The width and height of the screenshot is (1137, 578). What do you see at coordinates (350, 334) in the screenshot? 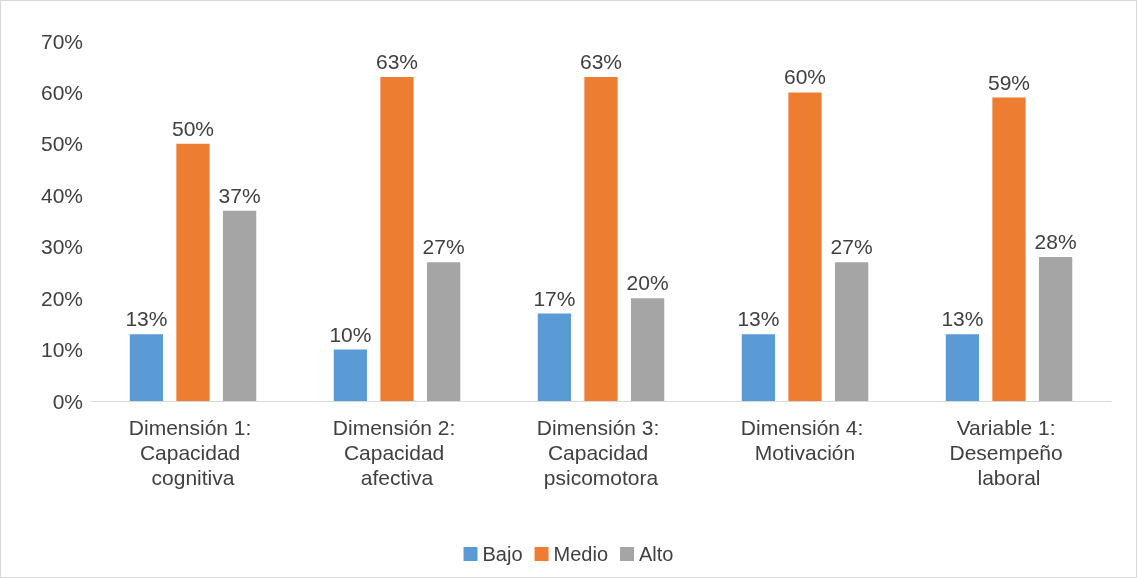
I see `data-label: 10%` at bounding box center [350, 334].